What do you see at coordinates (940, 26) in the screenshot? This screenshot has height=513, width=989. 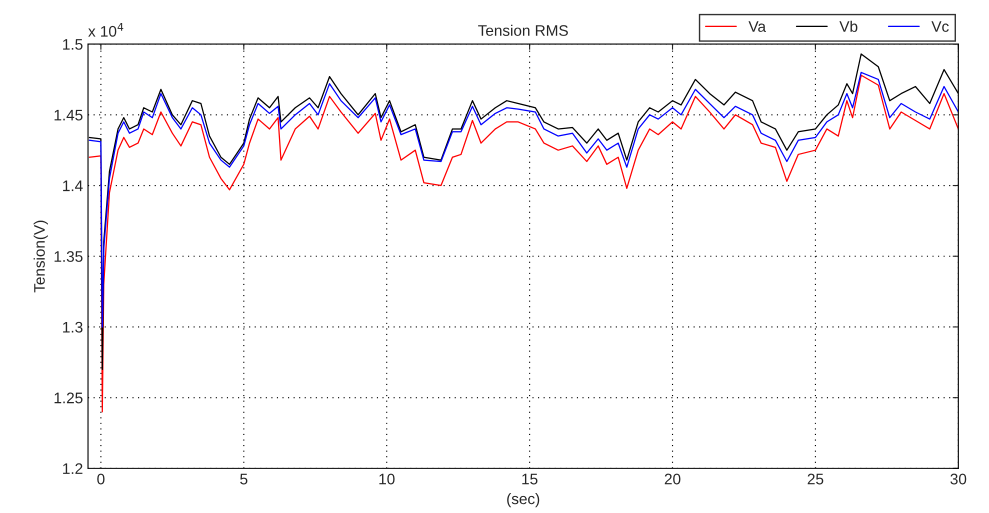 I see `legend-label: Vc` at bounding box center [940, 26].